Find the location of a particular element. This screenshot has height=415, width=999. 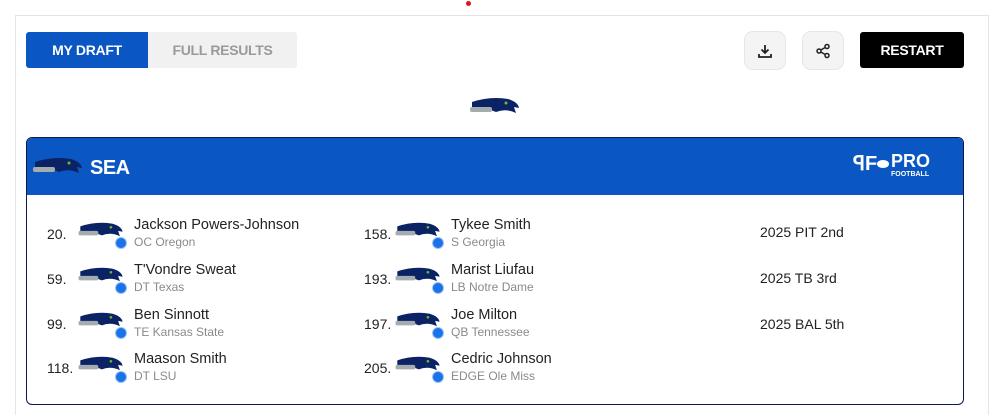

download-icon is located at coordinates (765, 51).